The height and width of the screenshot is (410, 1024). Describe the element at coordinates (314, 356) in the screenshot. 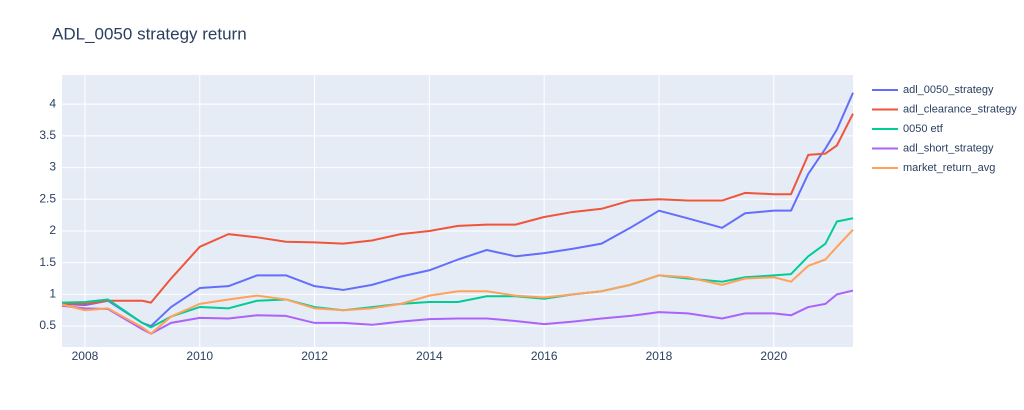

I see `x-tick-label: 2012` at that location.